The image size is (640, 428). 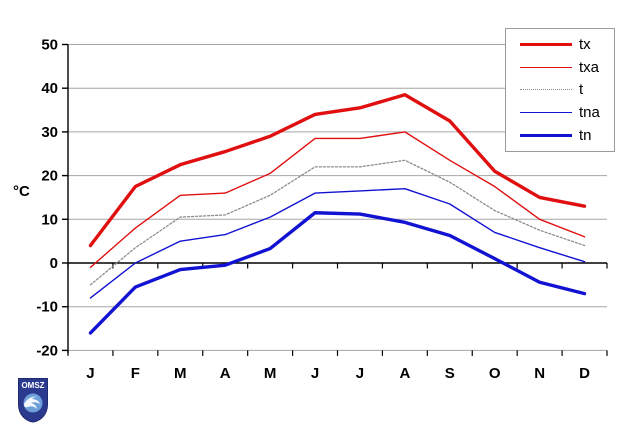 I want to click on logo-wave-icon, so click(x=32, y=402).